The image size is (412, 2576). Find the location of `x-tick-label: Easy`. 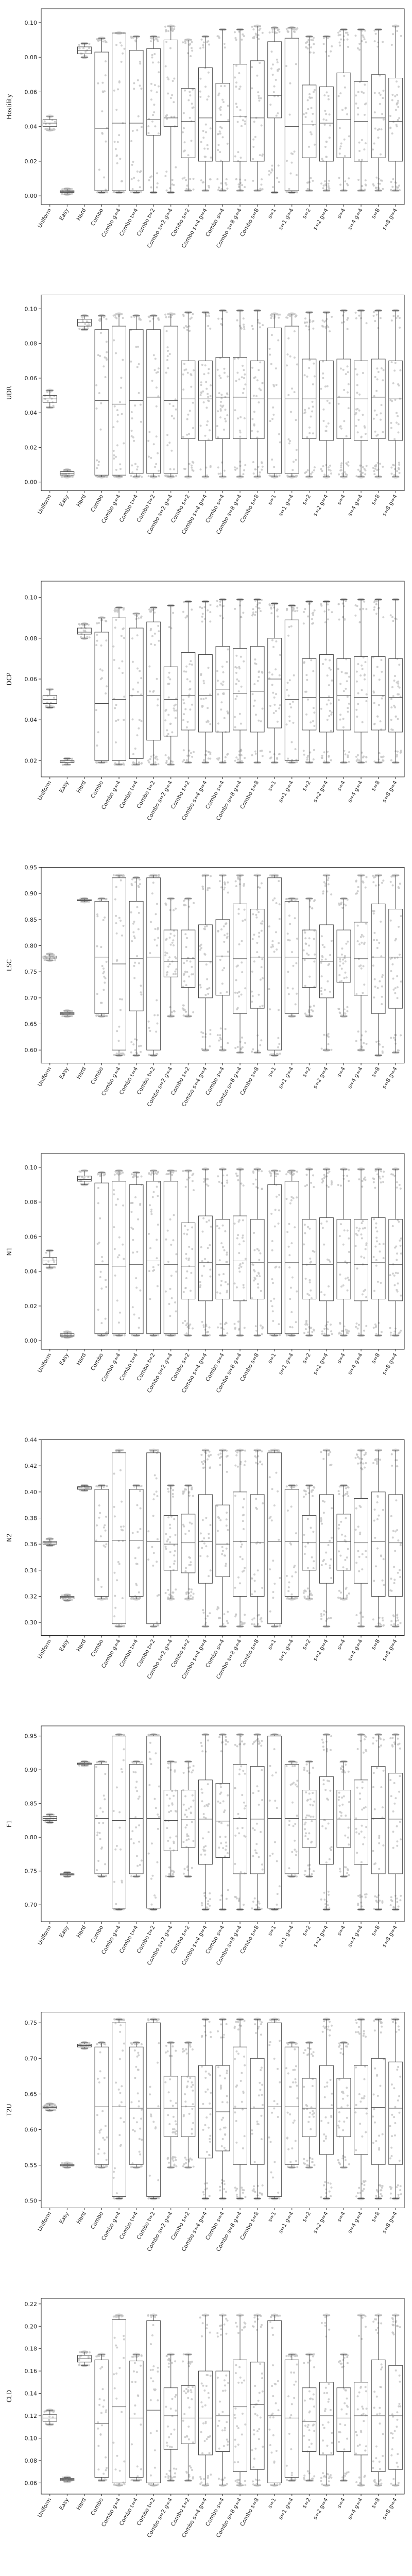

x-tick-label: Easy is located at coordinates (64, 500).